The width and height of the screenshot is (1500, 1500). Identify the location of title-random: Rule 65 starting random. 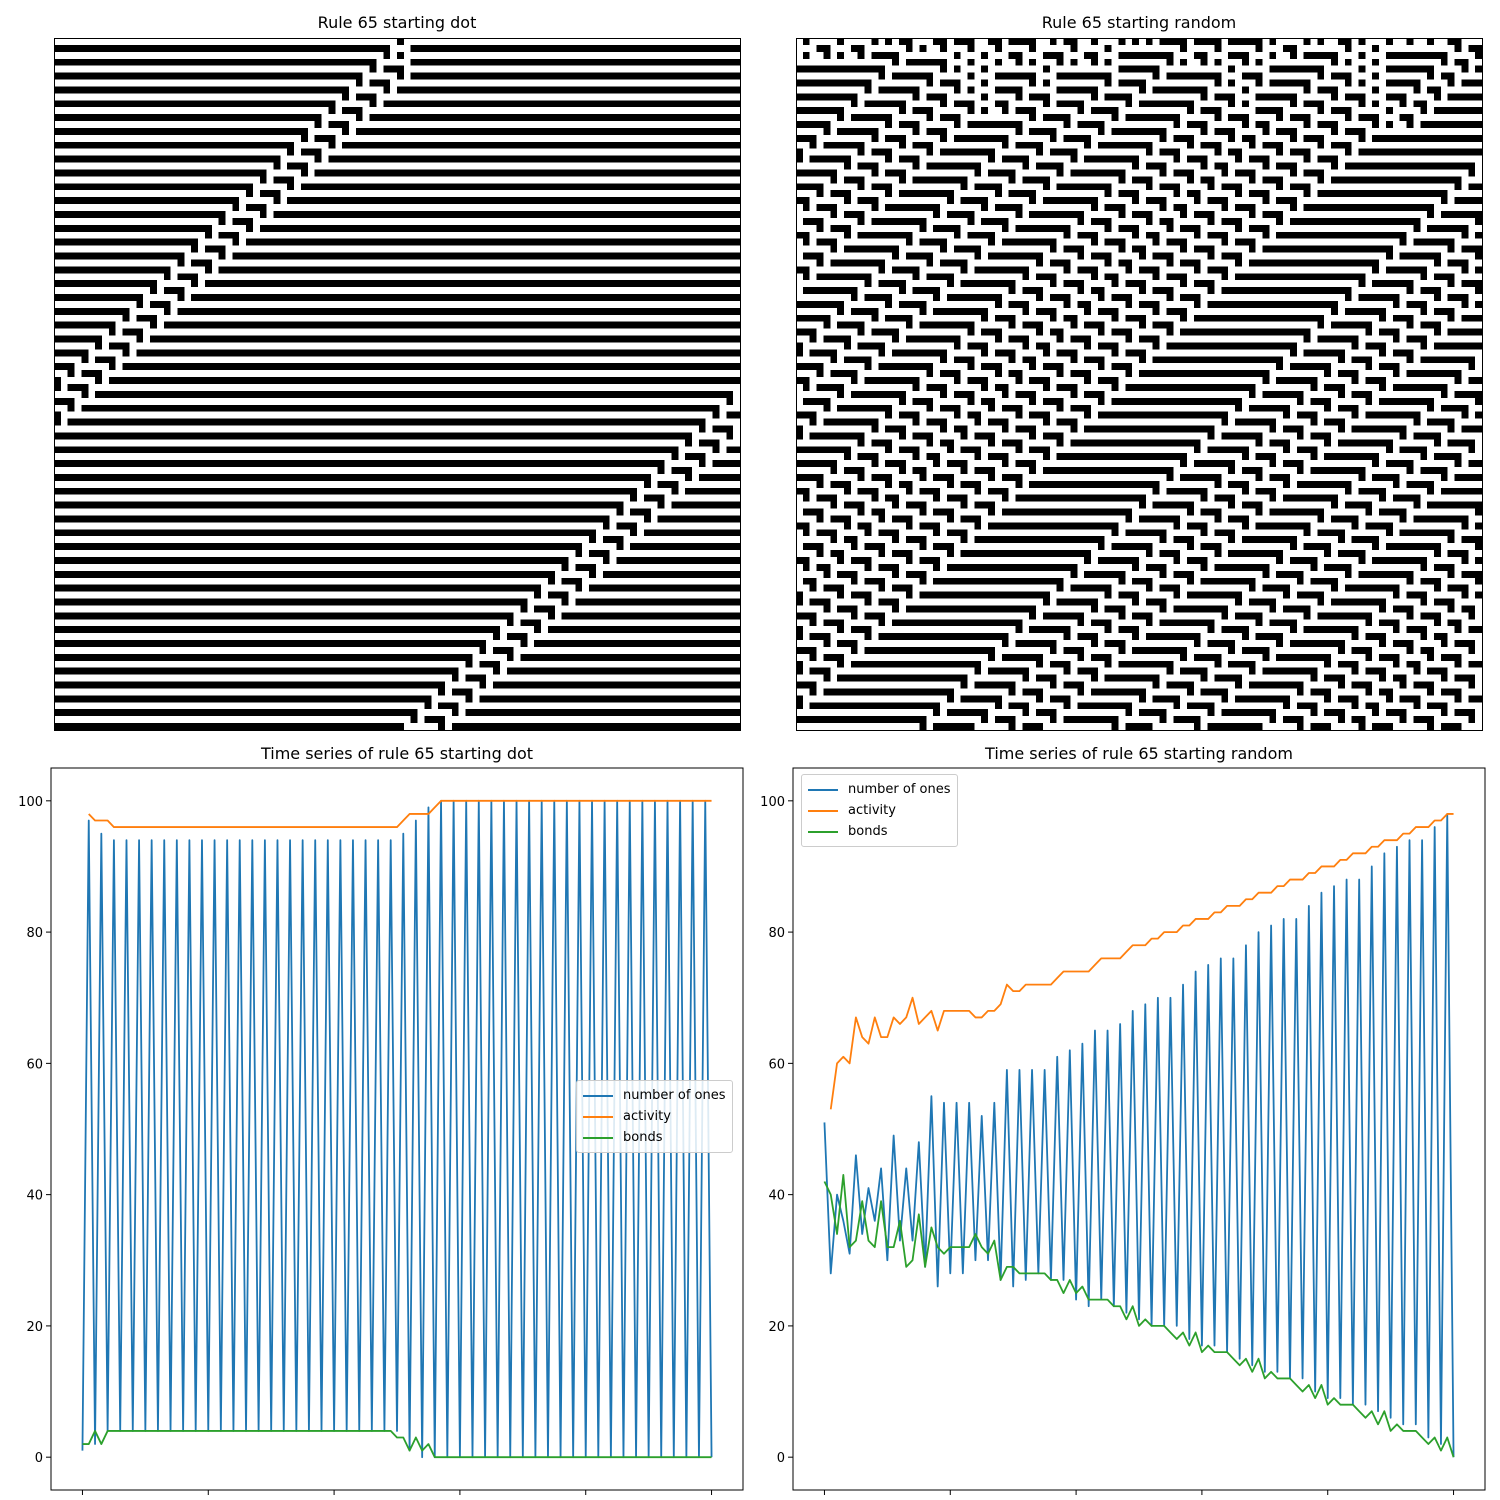
(1139, 22).